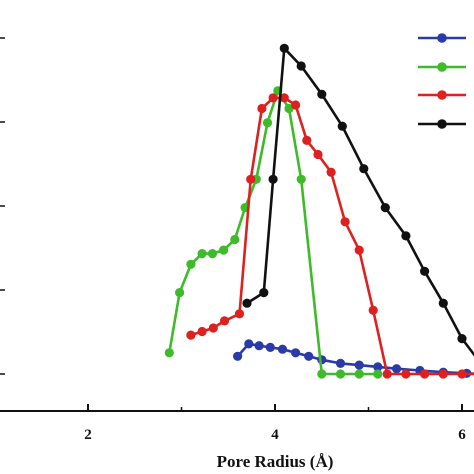  Describe the element at coordinates (442, 81) in the screenshot. I see `legend` at that location.